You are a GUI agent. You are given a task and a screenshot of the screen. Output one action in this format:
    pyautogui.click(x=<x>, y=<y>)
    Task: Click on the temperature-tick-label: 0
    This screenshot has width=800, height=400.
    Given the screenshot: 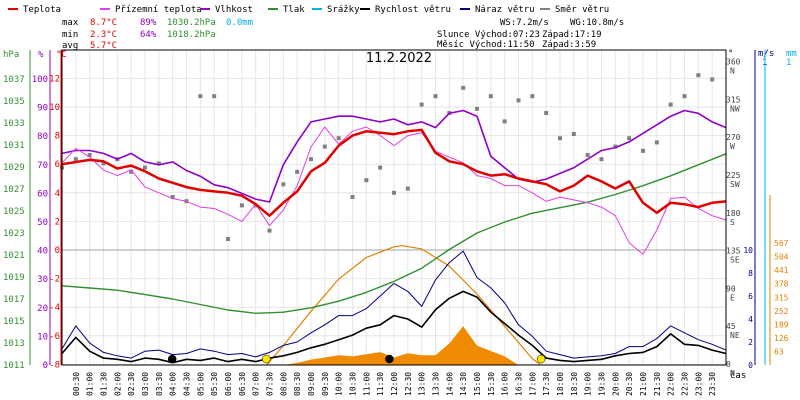 What is the action you would take?
    pyautogui.click(x=57, y=251)
    